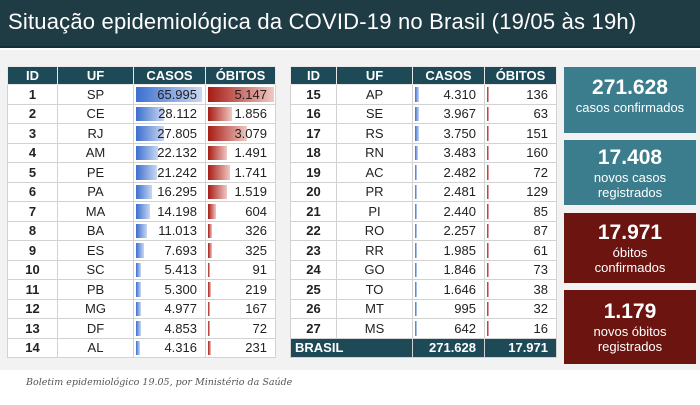 This screenshot has width=700, height=405. Describe the element at coordinates (32, 347) in the screenshot. I see `cell-id: 14` at that location.